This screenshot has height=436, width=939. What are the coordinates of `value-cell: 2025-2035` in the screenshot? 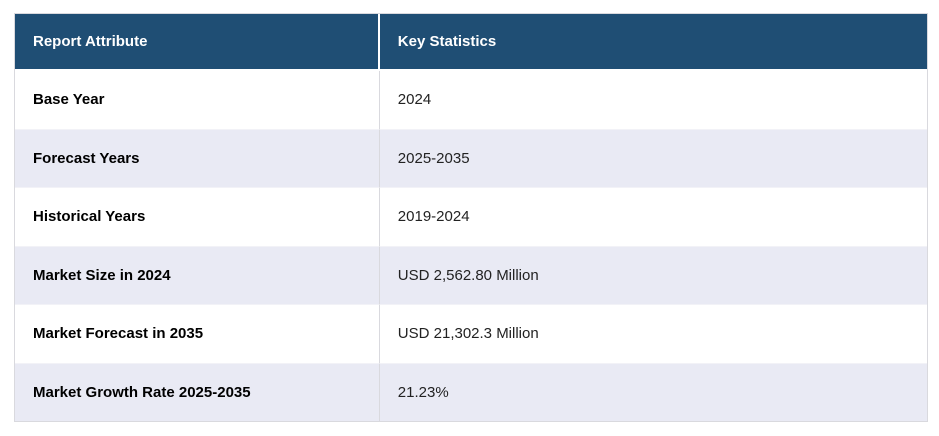 It's located at (653, 158).